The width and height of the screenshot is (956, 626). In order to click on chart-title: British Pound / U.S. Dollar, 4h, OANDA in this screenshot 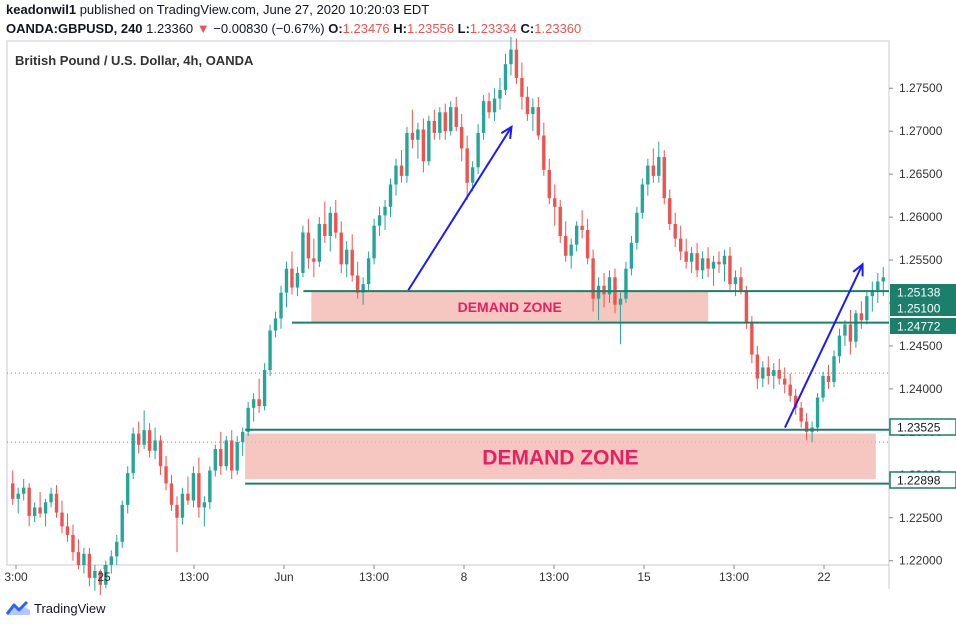, I will do `click(134, 60)`.